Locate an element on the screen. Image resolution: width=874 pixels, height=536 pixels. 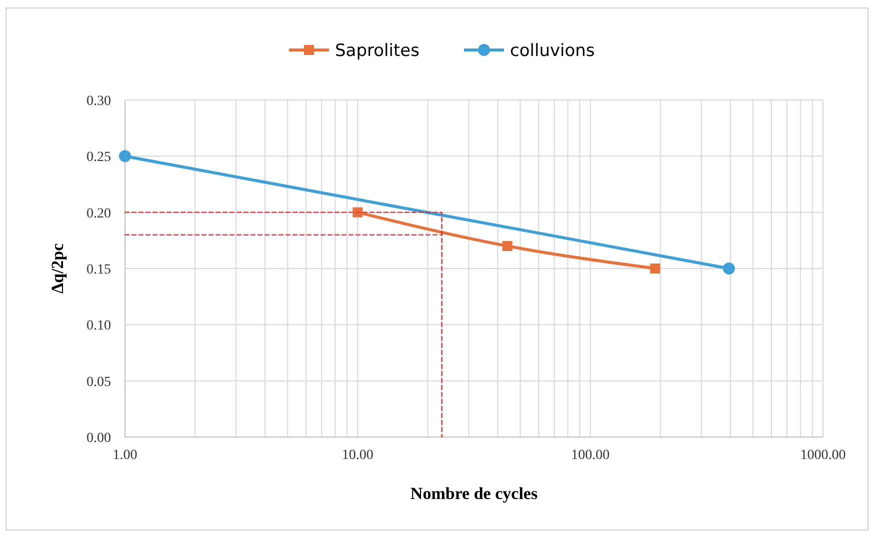
y-axis-title: Δq/2pc is located at coordinates (57, 268).